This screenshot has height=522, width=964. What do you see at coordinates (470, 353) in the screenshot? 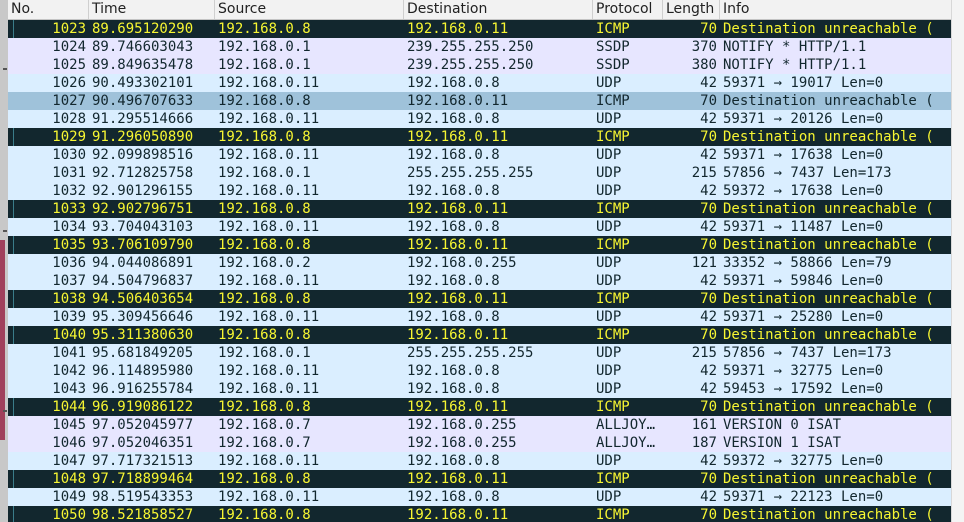
I see `packet-destination: 255.255.255.255` at bounding box center [470, 353].